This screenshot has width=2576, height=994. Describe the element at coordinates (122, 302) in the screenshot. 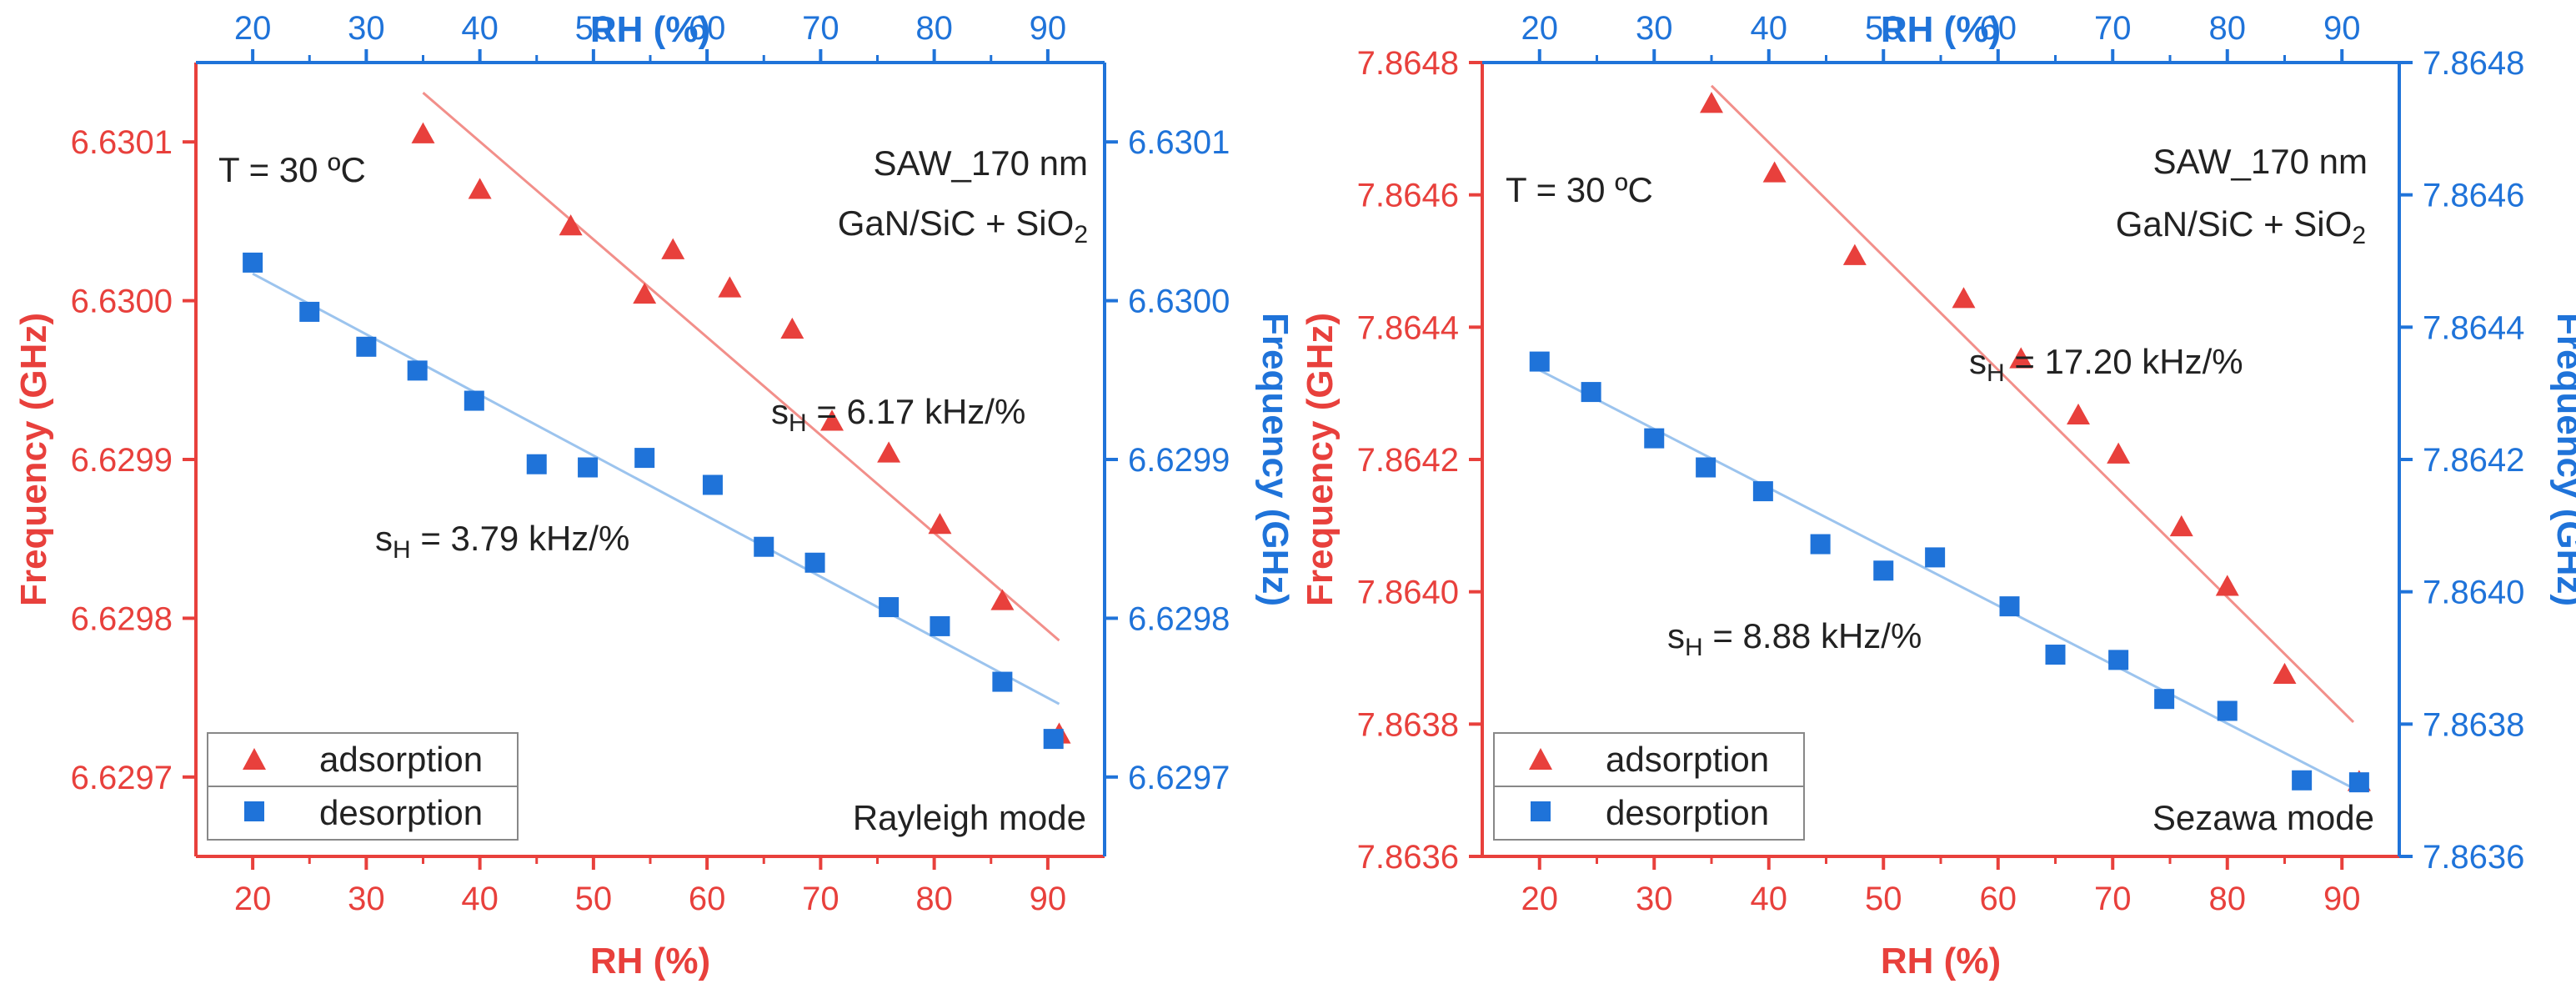

I see `y-tick-label-left: 6.6300` at that location.